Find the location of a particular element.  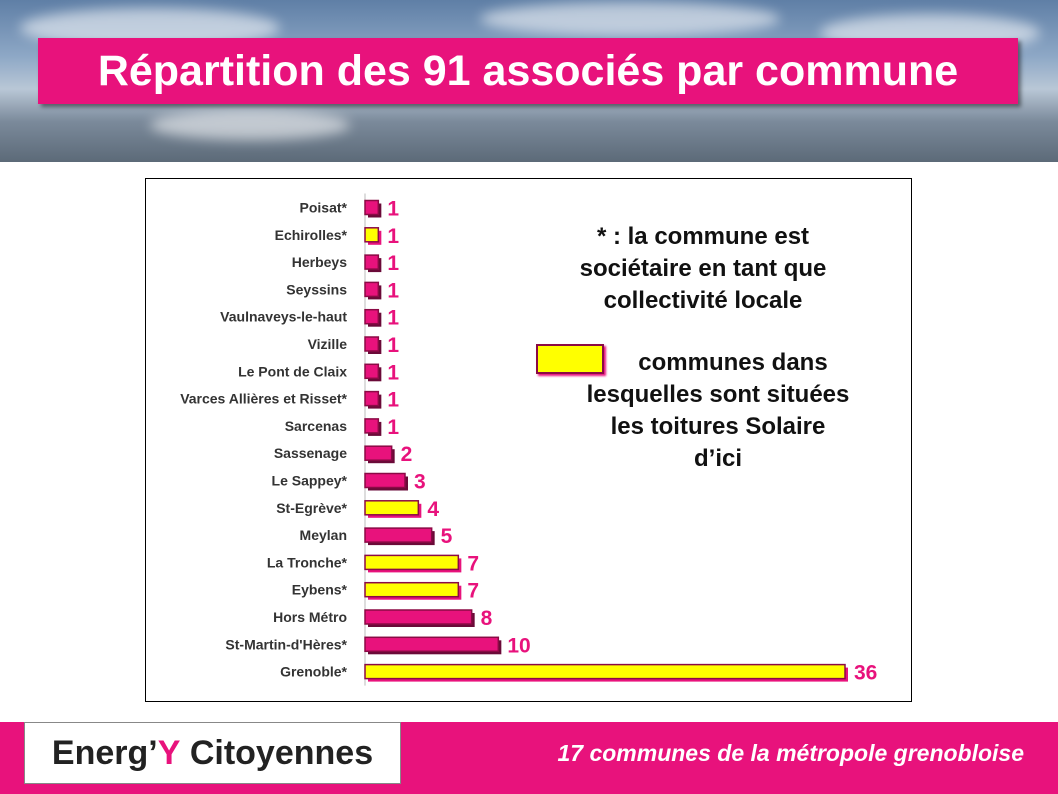

title-box: Répartition des 91 associés par commune is located at coordinates (528, 71).